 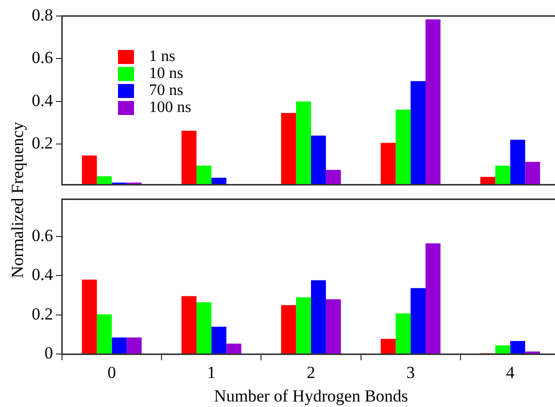 What do you see at coordinates (18, 200) in the screenshot?
I see `y-axis-title: Normalized Frequency` at bounding box center [18, 200].